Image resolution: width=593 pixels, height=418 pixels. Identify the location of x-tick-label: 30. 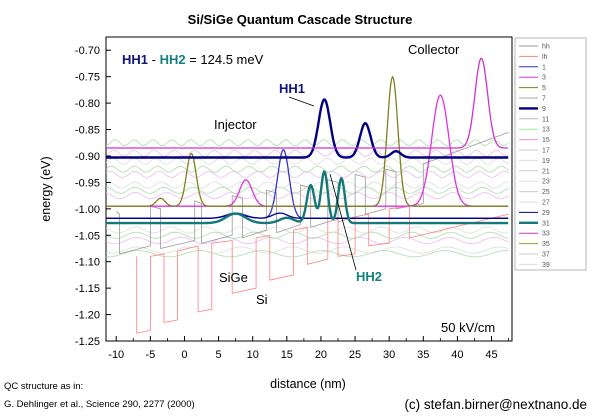
(389, 355).